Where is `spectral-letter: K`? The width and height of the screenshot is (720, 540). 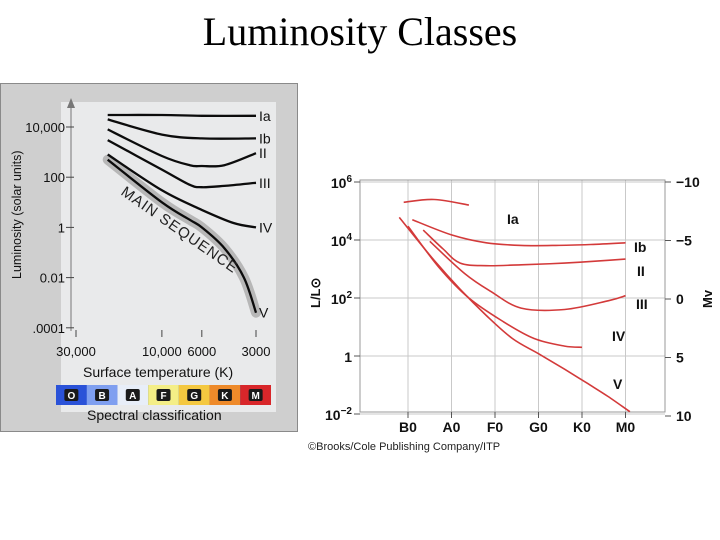
spectral-letter: K is located at coordinates (225, 396).